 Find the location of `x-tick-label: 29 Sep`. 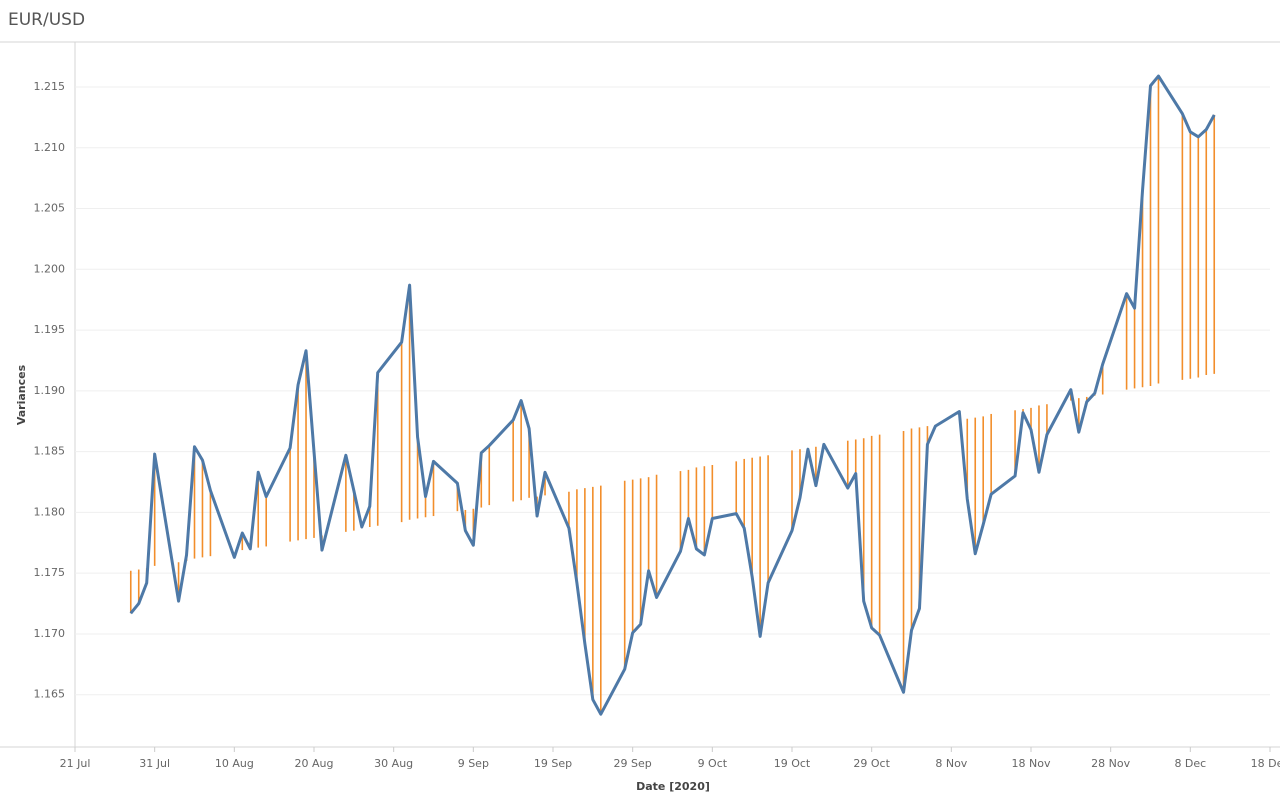

x-tick-label: 29 Sep is located at coordinates (633, 763).